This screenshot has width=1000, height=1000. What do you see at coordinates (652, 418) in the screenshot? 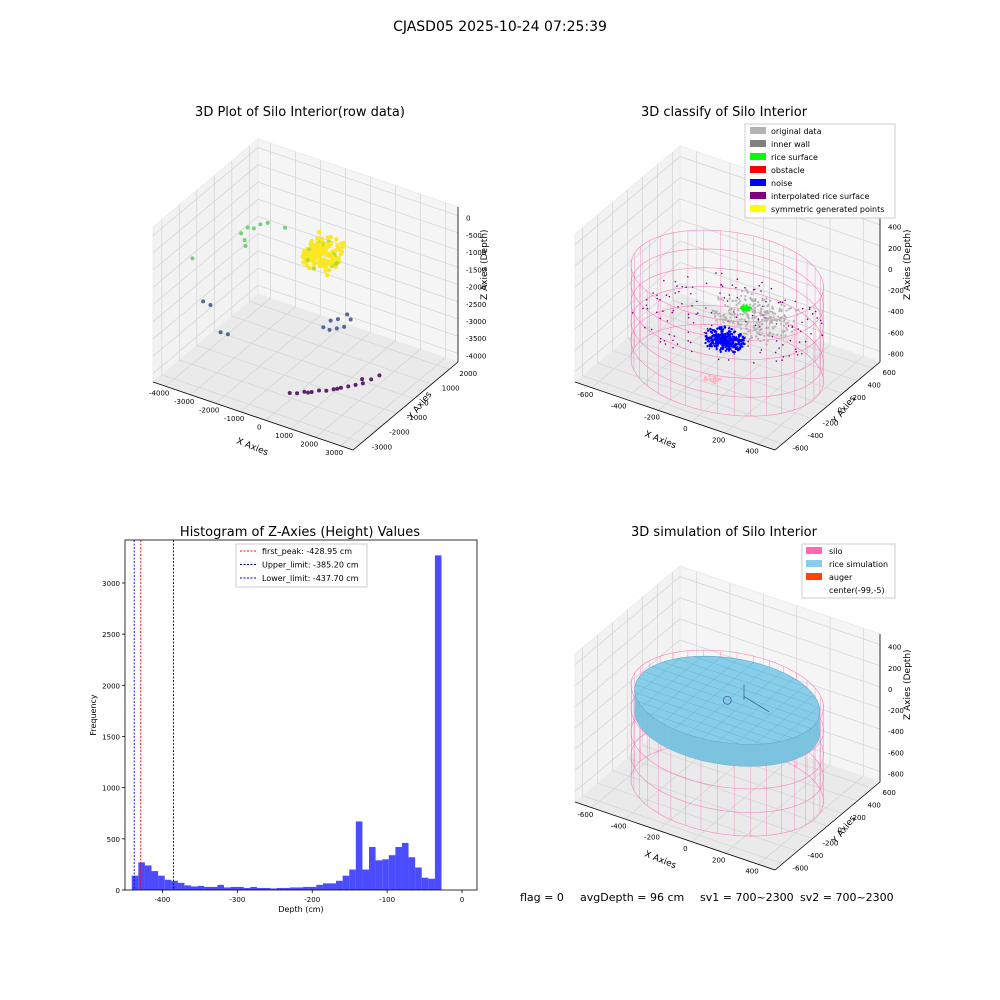
I see `tick-label-x: -200` at bounding box center [652, 418].